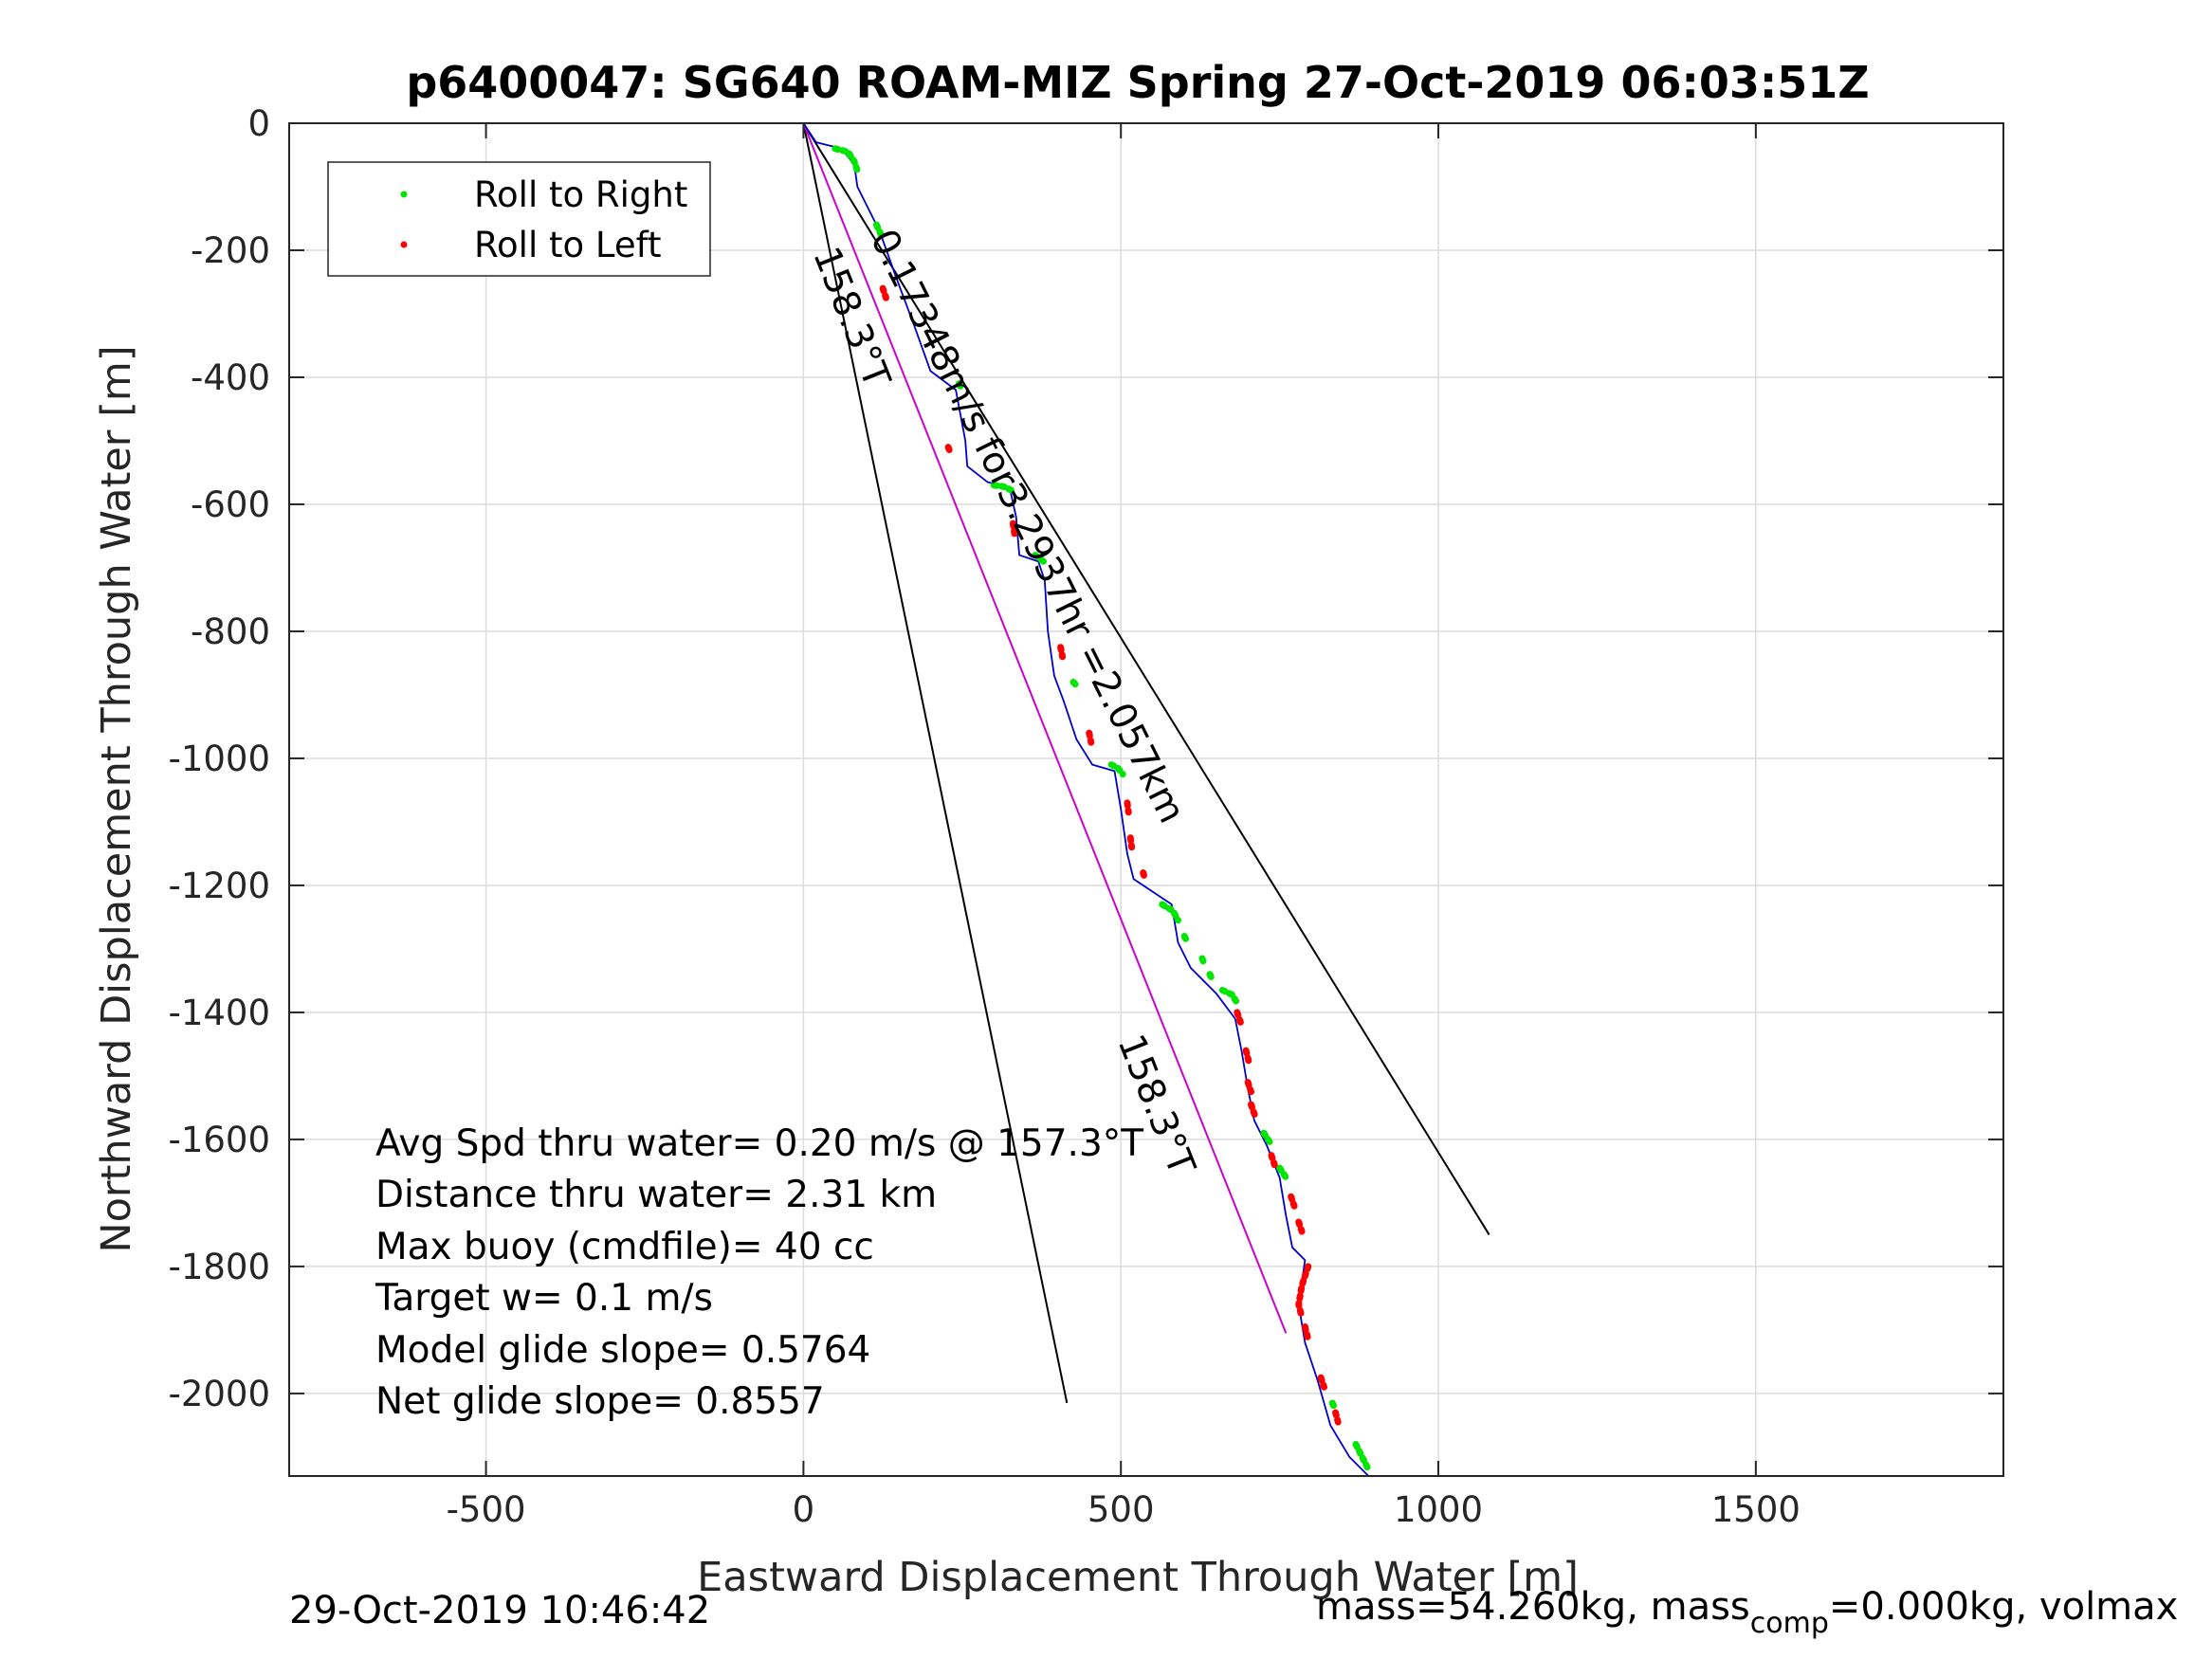 This screenshot has width=2212, height=1659. What do you see at coordinates (580, 194) in the screenshot?
I see `legend-label-roll-right: Roll to Right` at bounding box center [580, 194].